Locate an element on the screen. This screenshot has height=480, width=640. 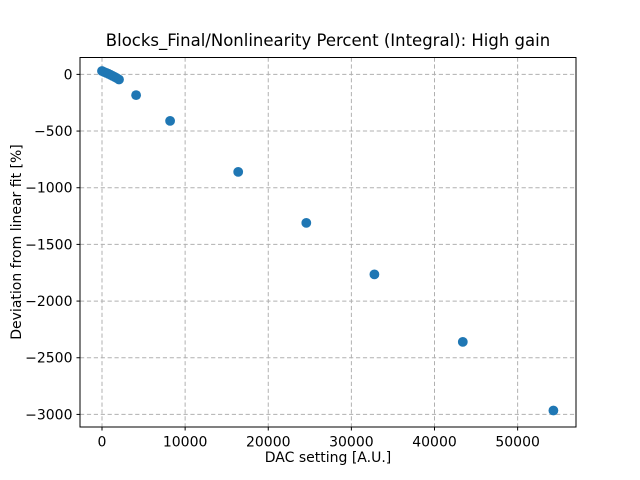
y-tick-label: −2000 is located at coordinates (48, 302).